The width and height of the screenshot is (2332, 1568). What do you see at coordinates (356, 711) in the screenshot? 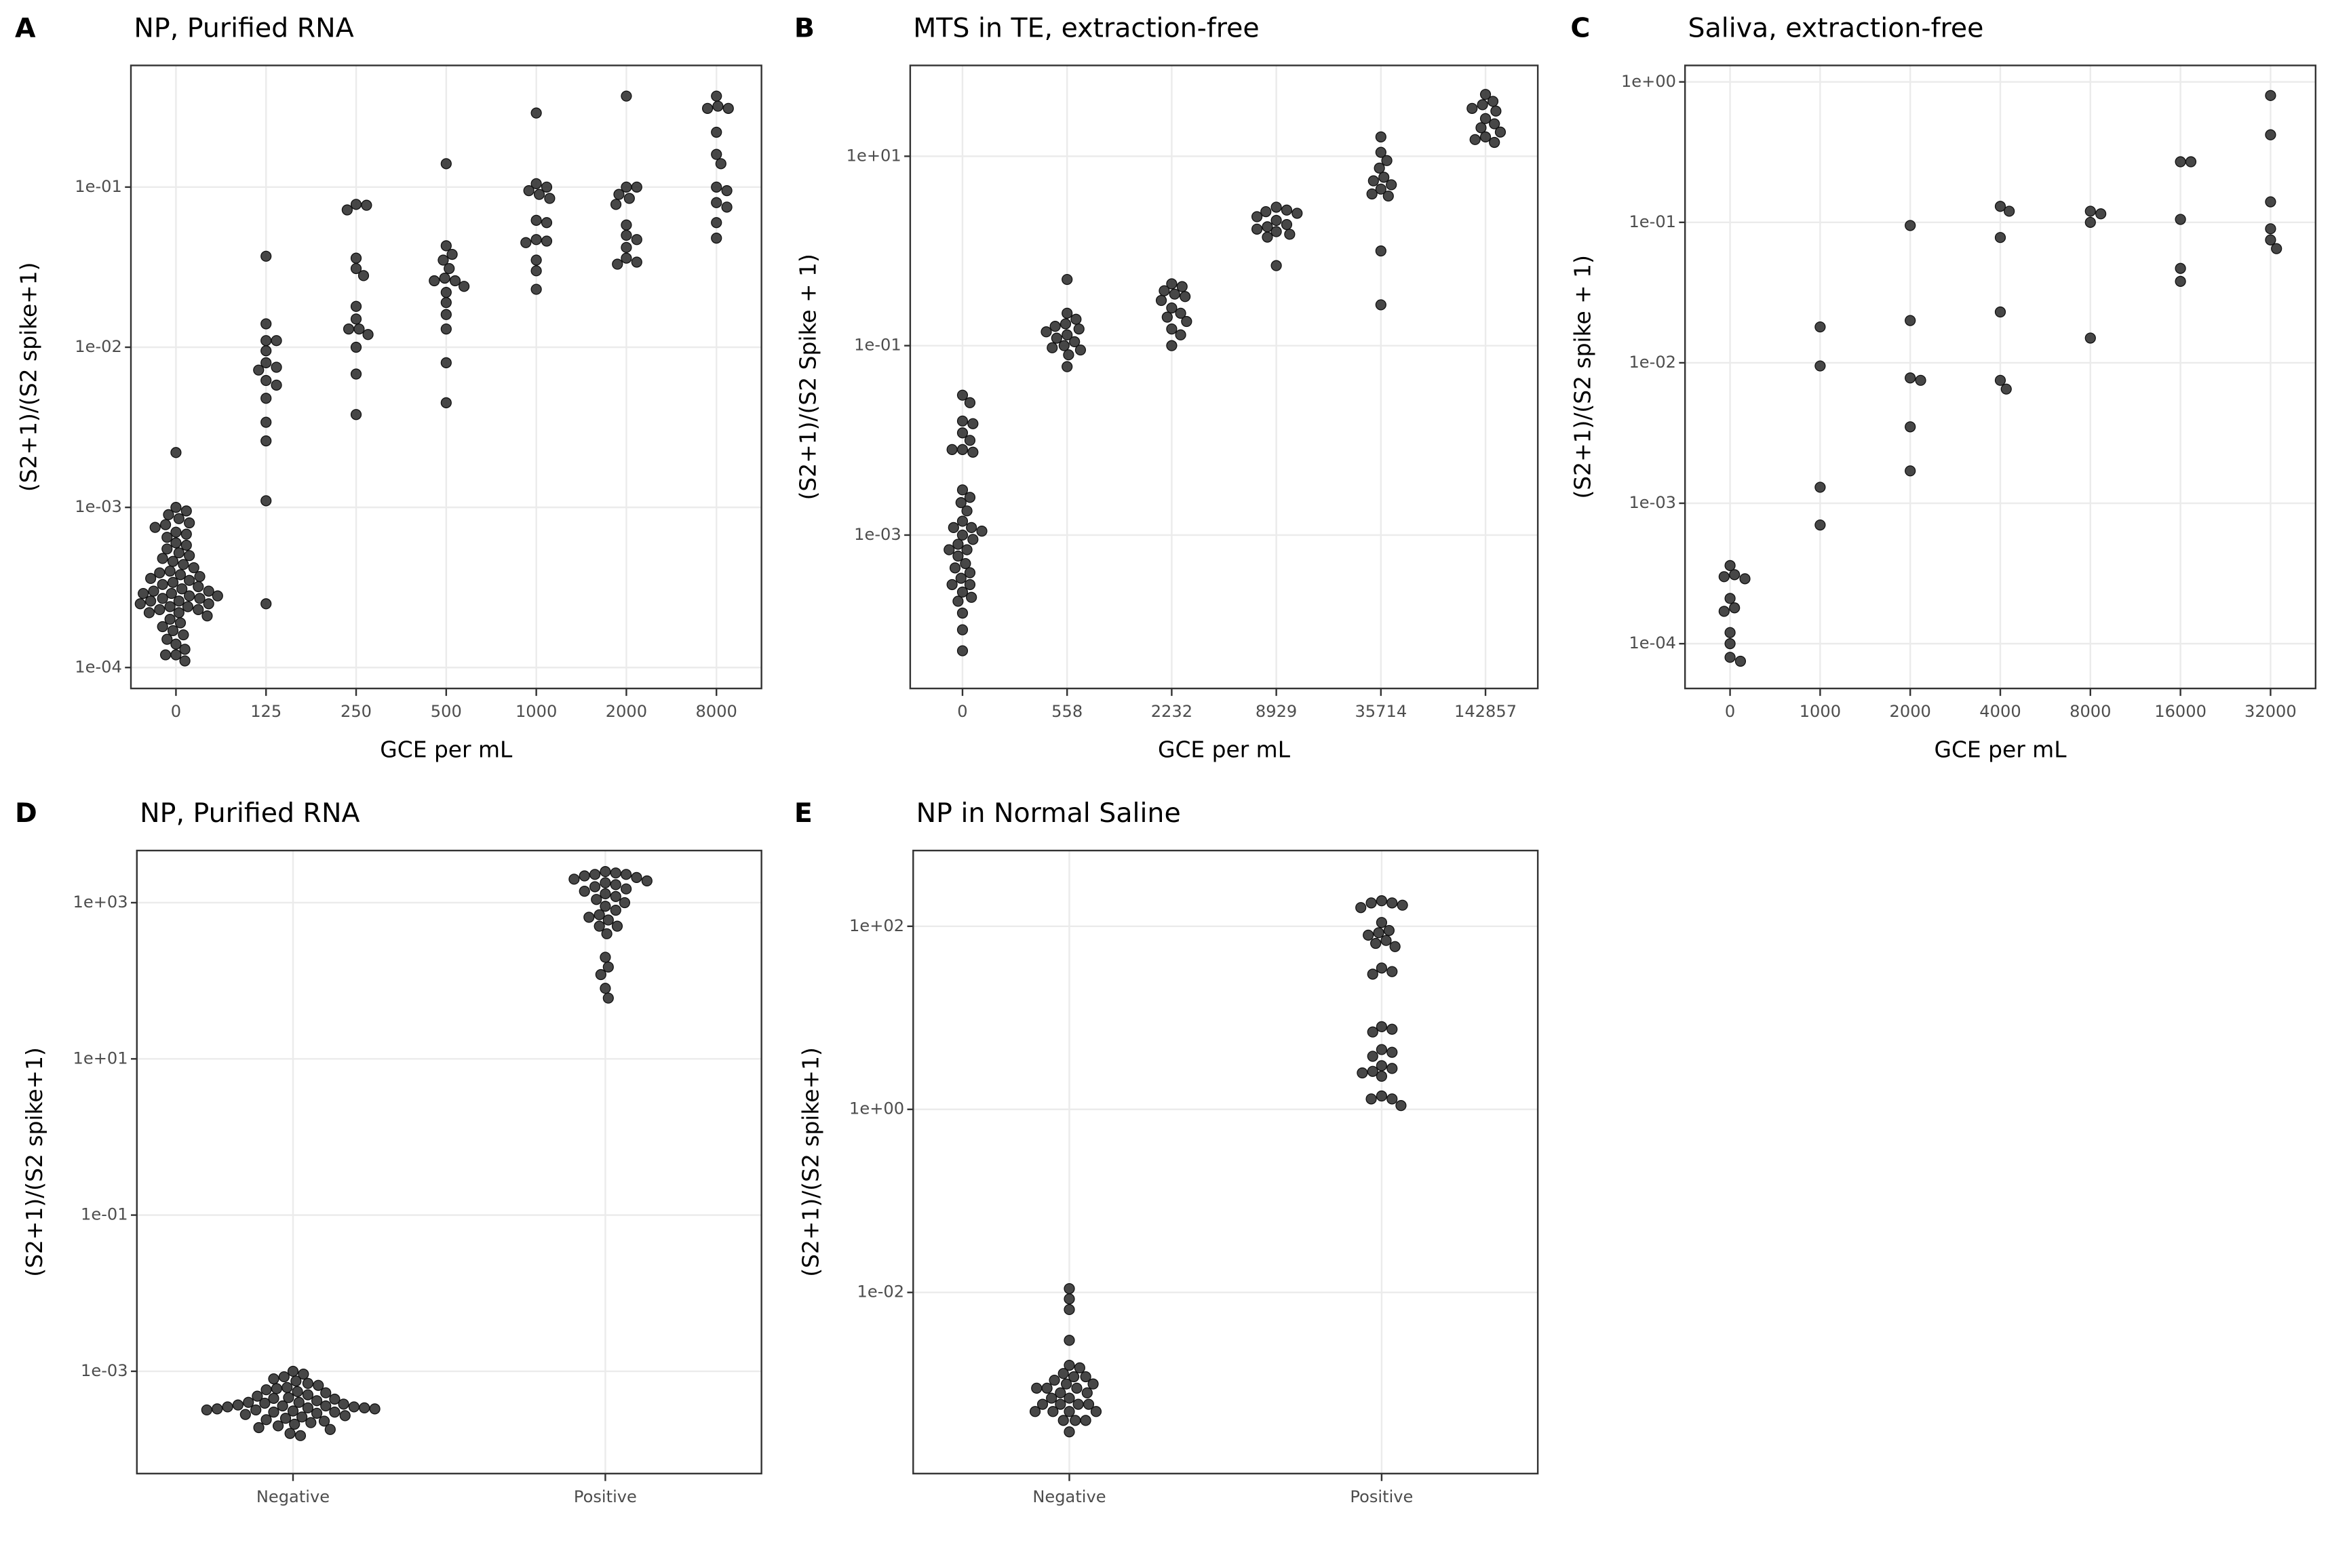
I see `x-tick-label: 250` at bounding box center [356, 711].